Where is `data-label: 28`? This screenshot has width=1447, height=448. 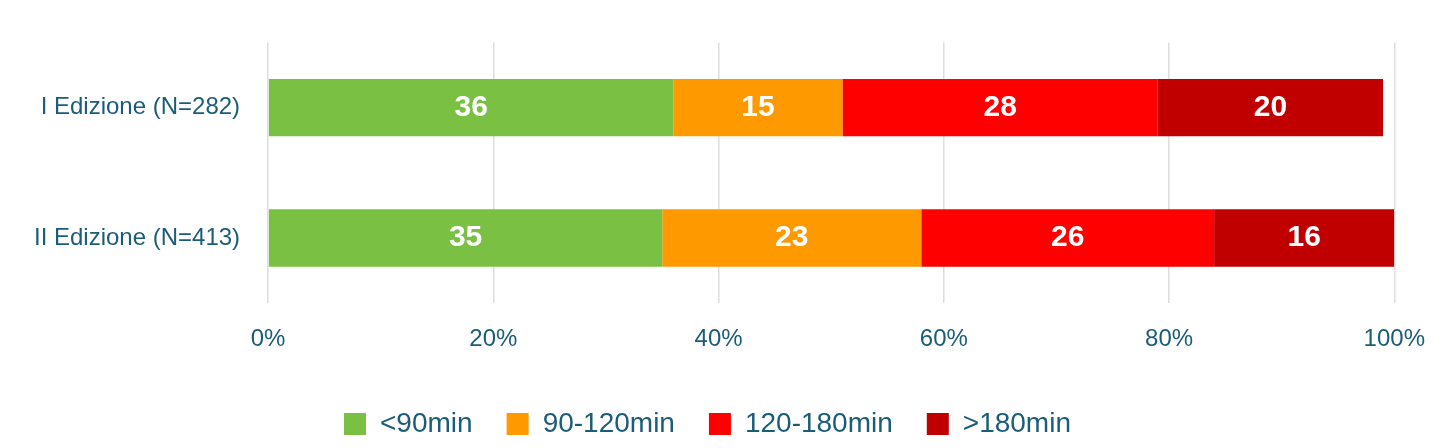 data-label: 28 is located at coordinates (1000, 105).